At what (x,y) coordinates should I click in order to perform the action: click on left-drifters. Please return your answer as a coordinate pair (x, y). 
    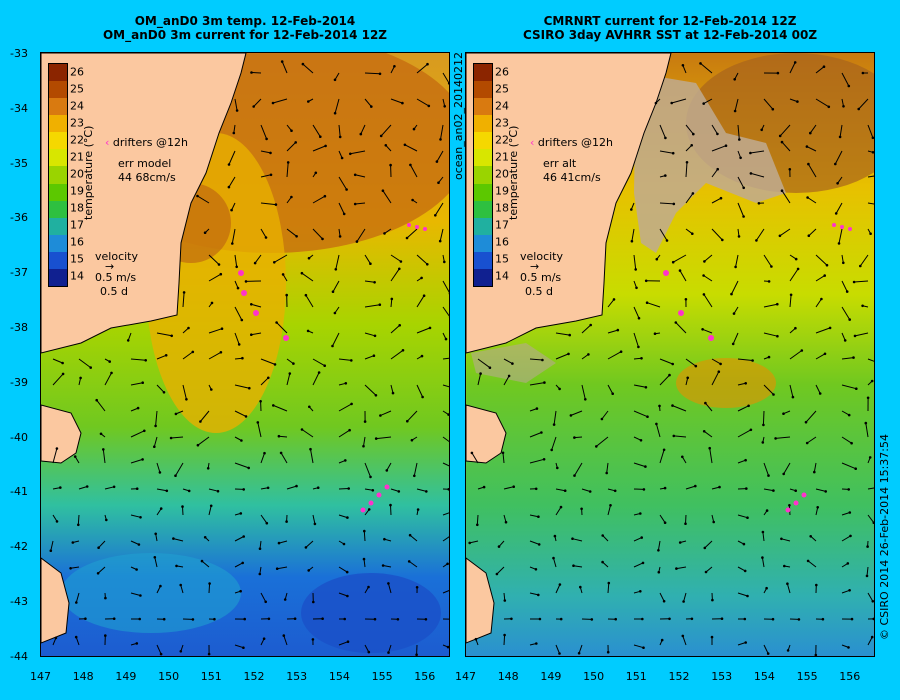
    Looking at the image, I should click on (332, 368).